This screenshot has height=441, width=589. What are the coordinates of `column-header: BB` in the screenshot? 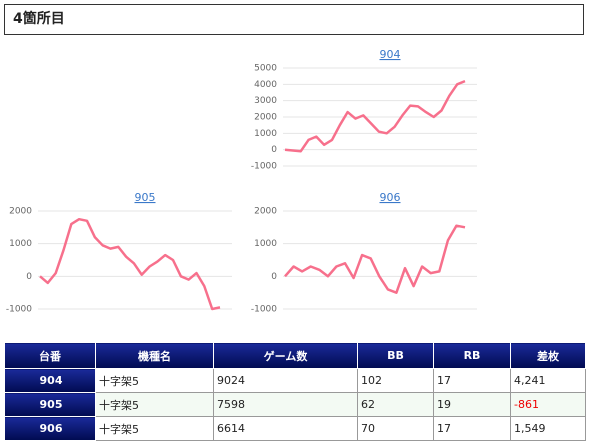 It's located at (395, 355).